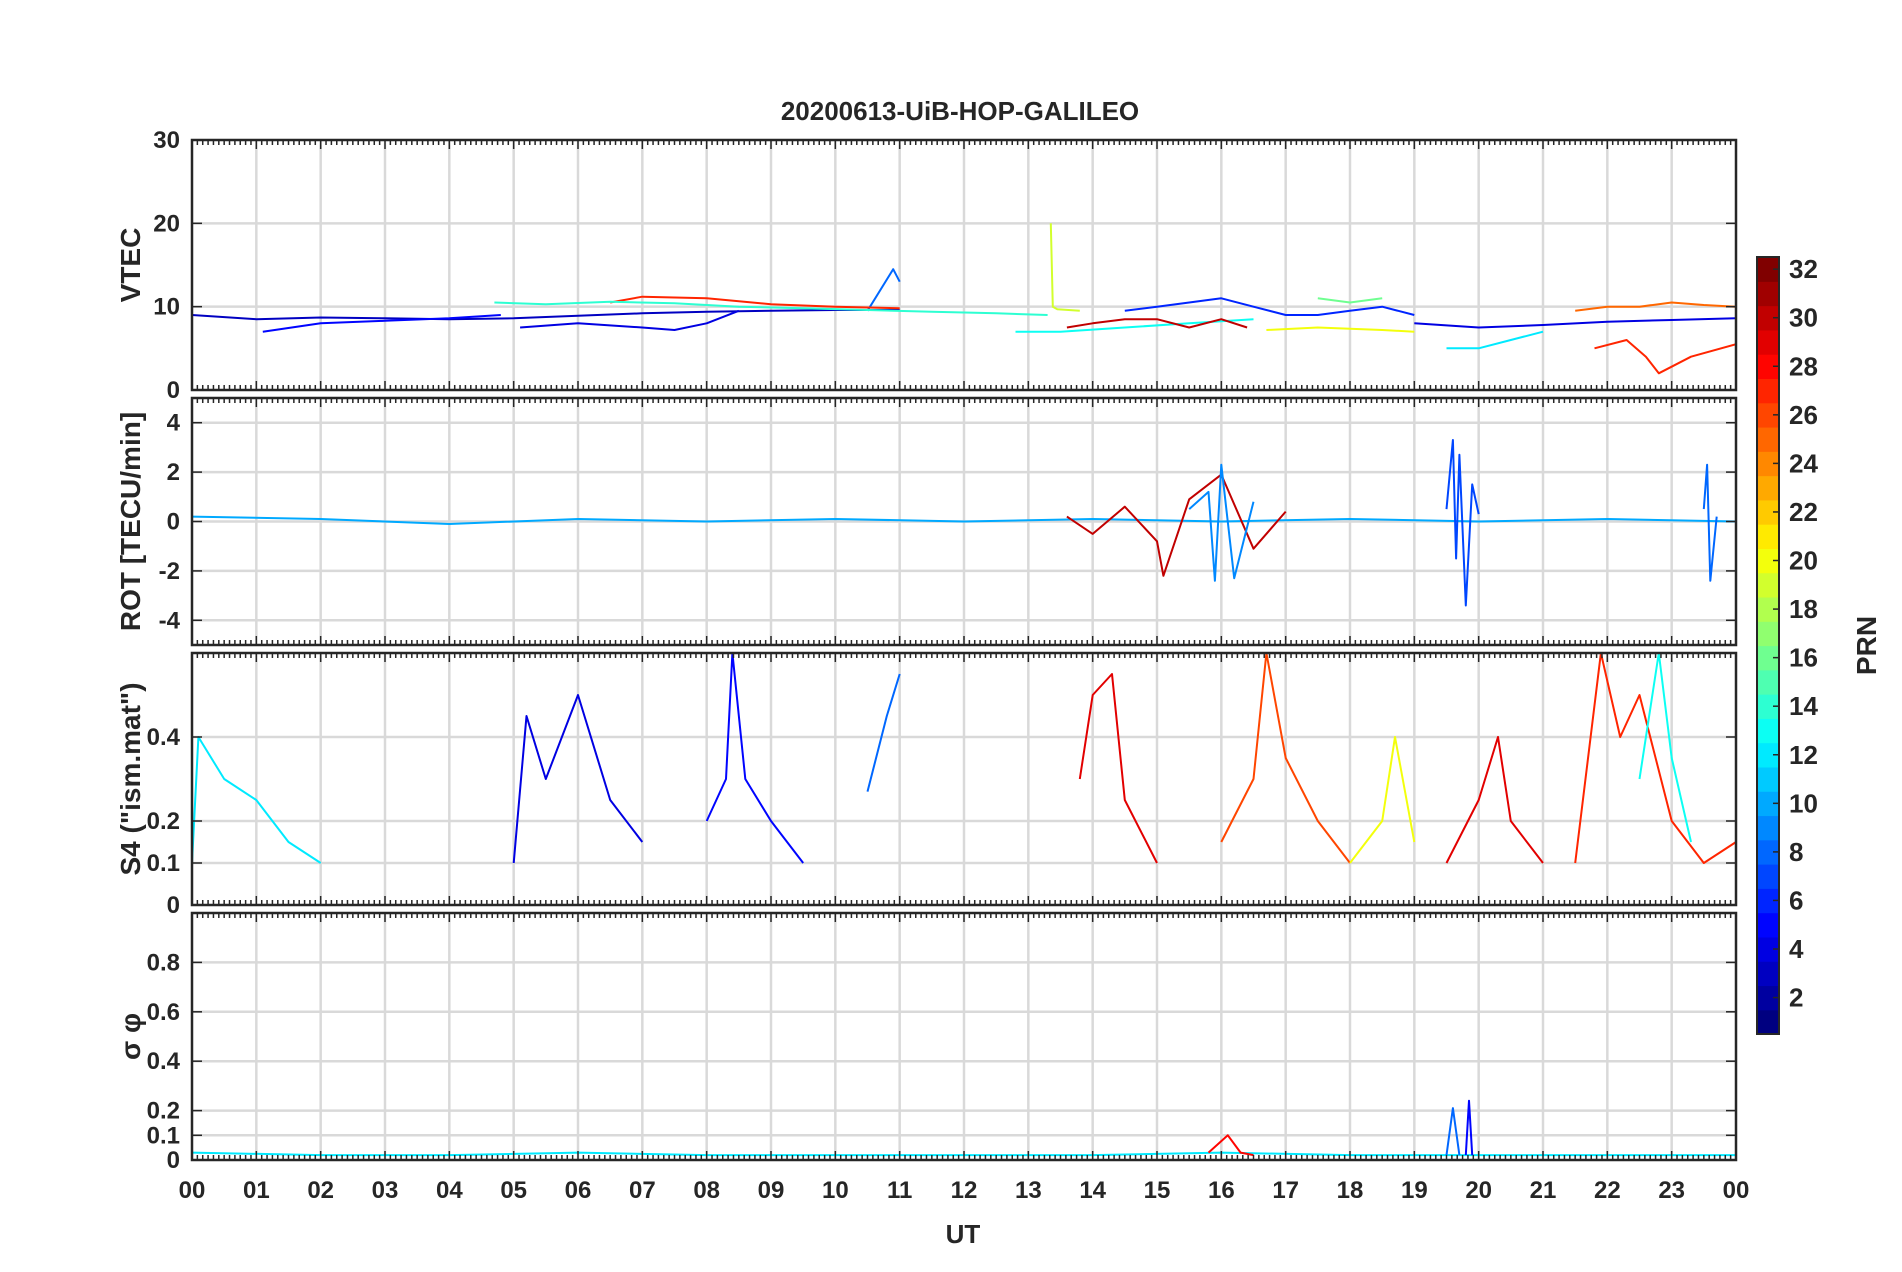 This screenshot has width=1902, height=1272. Describe the element at coordinates (1803, 269) in the screenshot. I see `colorbar-tick-label: 32` at that location.